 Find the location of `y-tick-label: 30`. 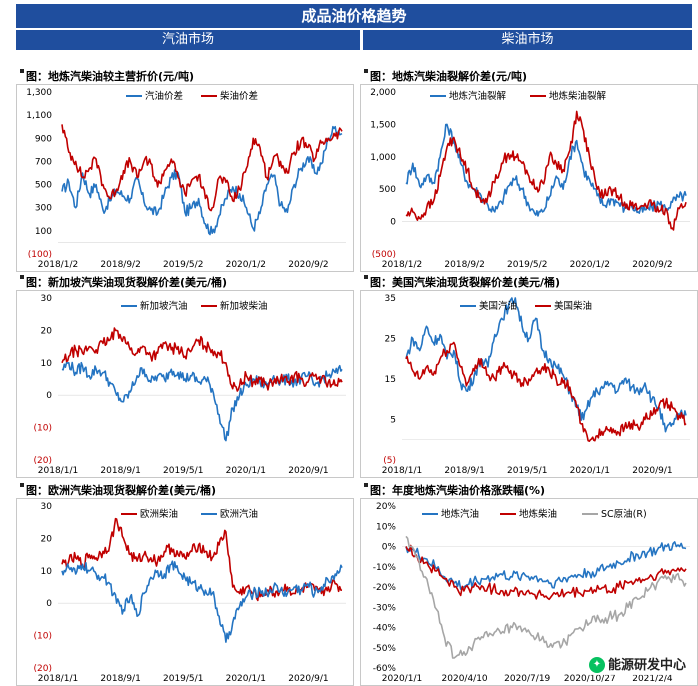

y-tick-label: 30 is located at coordinates (47, 507).